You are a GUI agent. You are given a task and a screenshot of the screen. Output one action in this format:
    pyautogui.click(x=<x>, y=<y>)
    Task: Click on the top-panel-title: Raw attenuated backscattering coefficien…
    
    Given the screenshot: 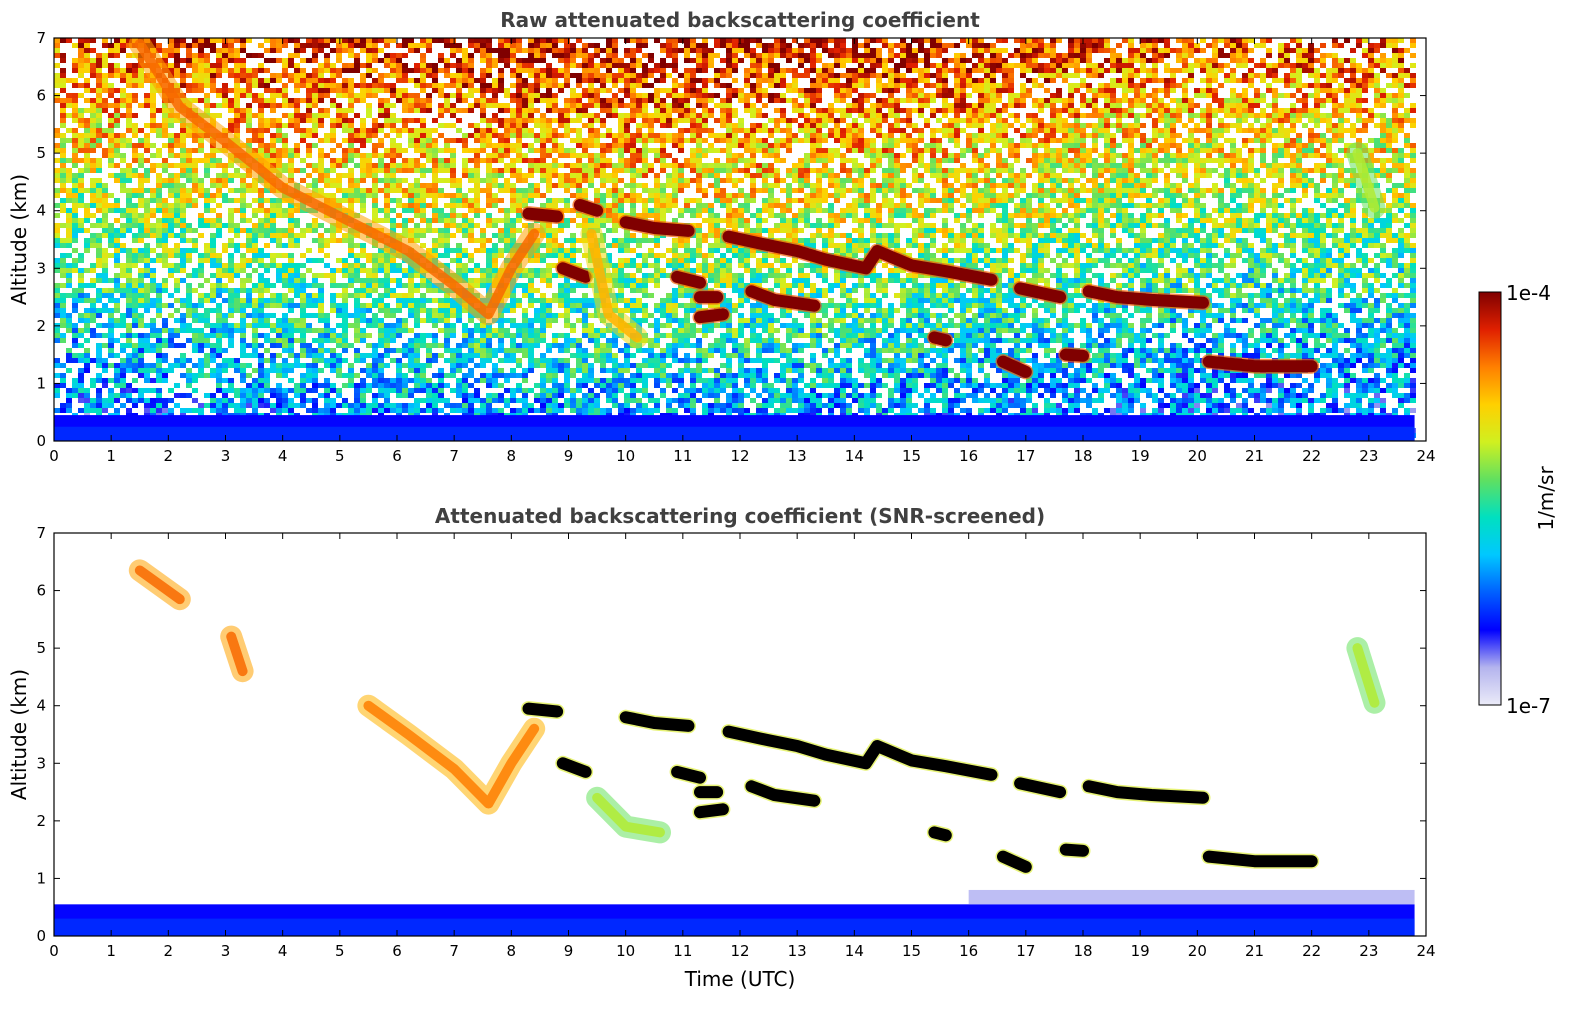 What is the action you would take?
    pyautogui.click(x=740, y=20)
    